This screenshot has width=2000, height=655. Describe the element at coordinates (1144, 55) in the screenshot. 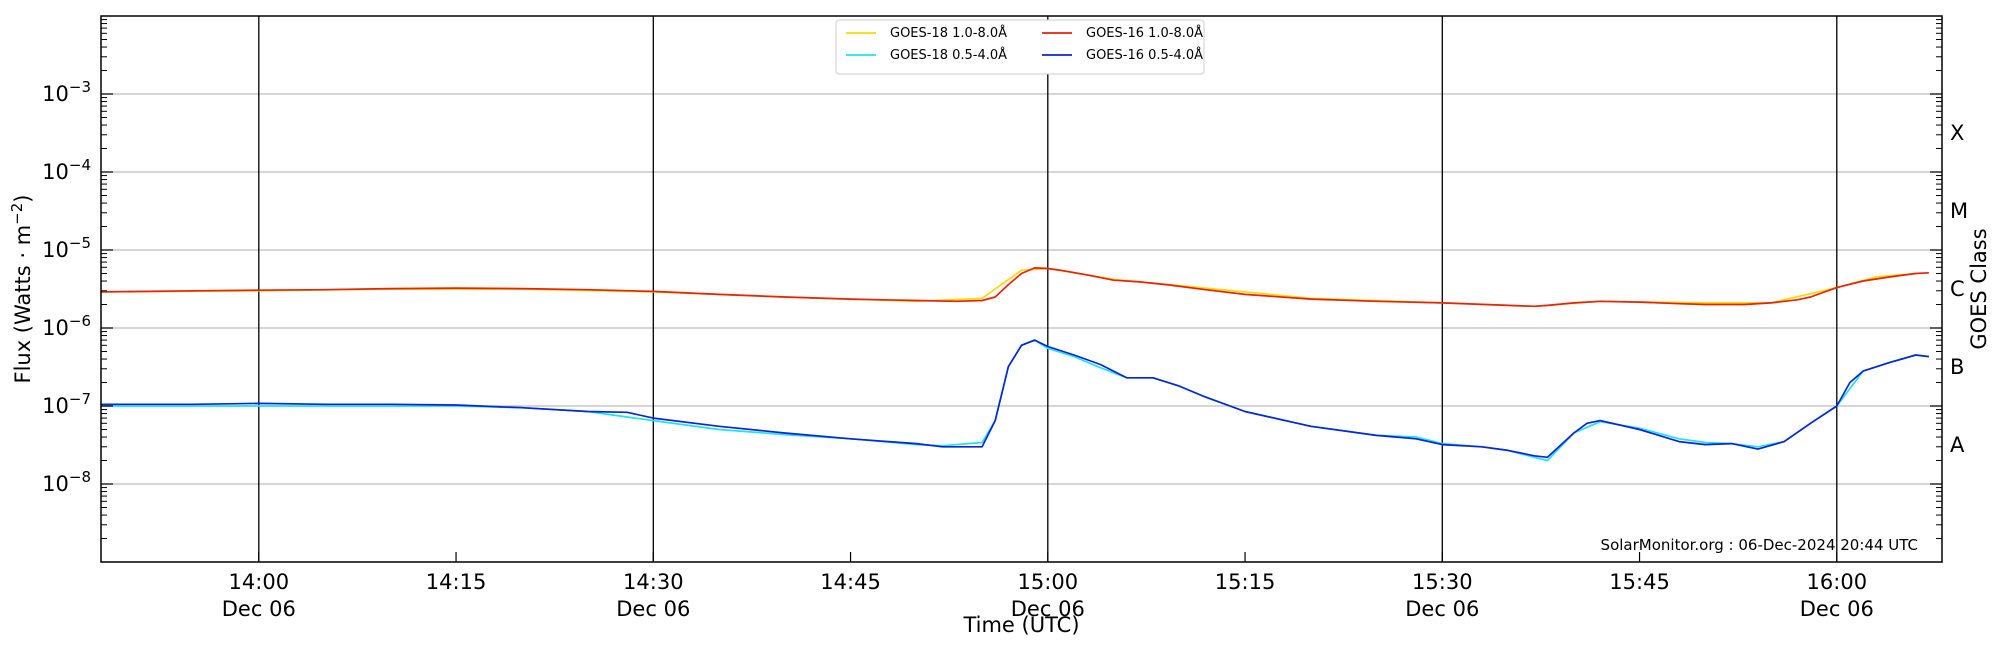

I see `legend-label: GOES-16 0.5-4.0Å` at that location.